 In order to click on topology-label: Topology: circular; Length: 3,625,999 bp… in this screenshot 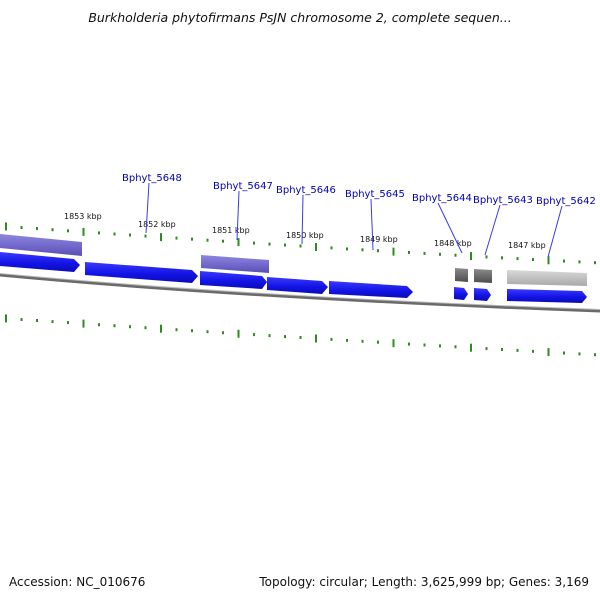, I will do `click(424, 582)`.